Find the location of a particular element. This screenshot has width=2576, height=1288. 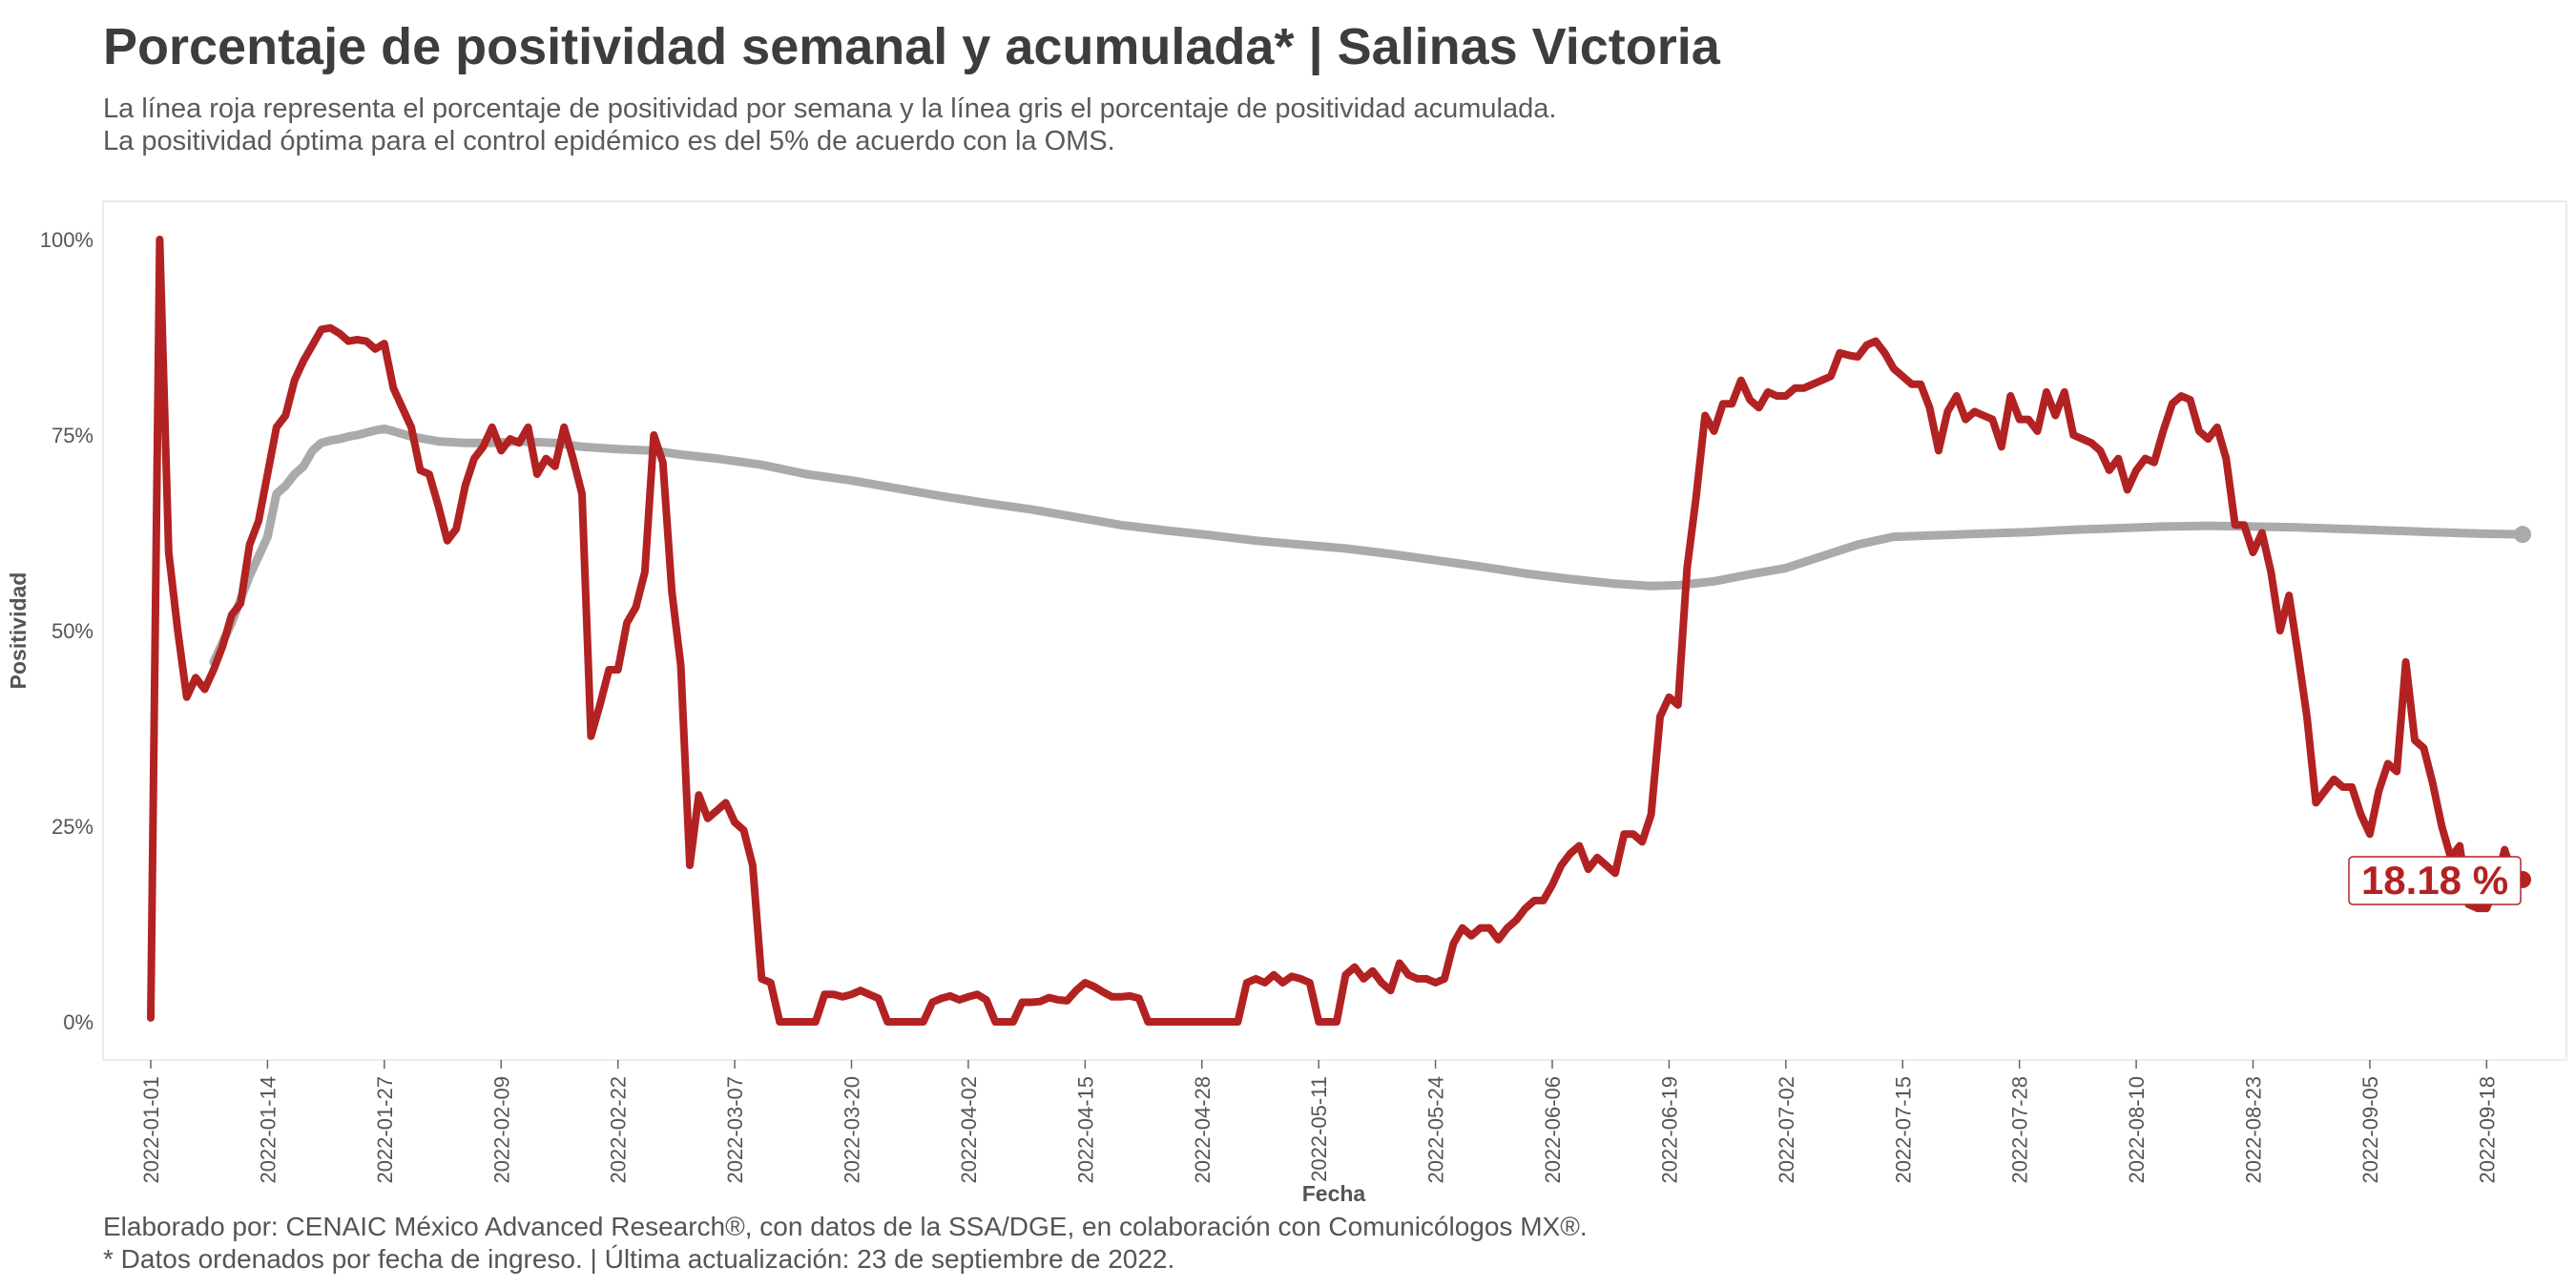

end-value-label: 18.18 % is located at coordinates (2435, 880).